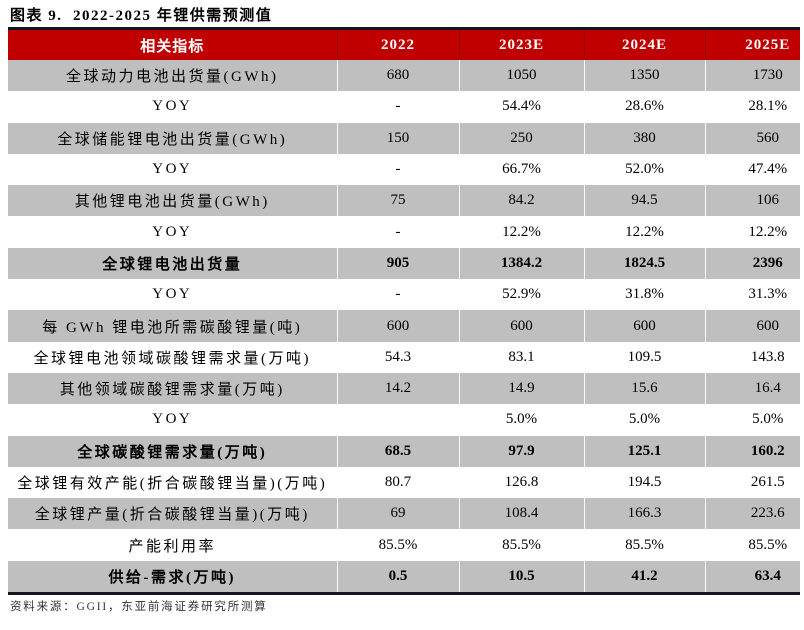 The width and height of the screenshot is (804, 630). What do you see at coordinates (752, 451) in the screenshot?
I see `cell-value: 160.2` at bounding box center [752, 451].